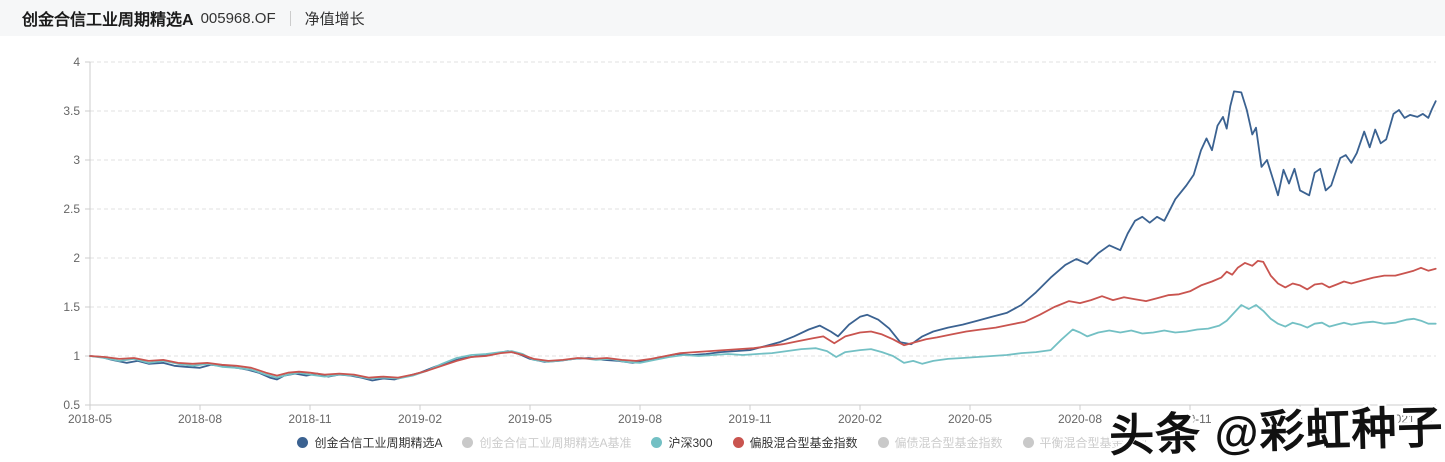 This screenshot has width=1445, height=462. What do you see at coordinates (749, 419) in the screenshot?
I see `x-axis-label: 2019-11` at bounding box center [749, 419].